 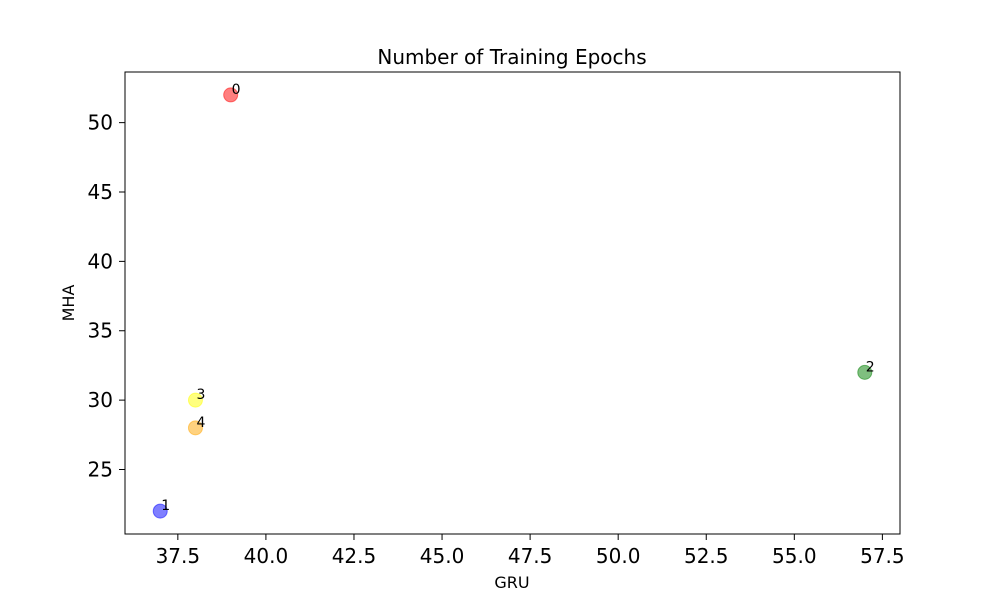 What do you see at coordinates (200, 395) in the screenshot?
I see `data-point-label: 3` at bounding box center [200, 395].